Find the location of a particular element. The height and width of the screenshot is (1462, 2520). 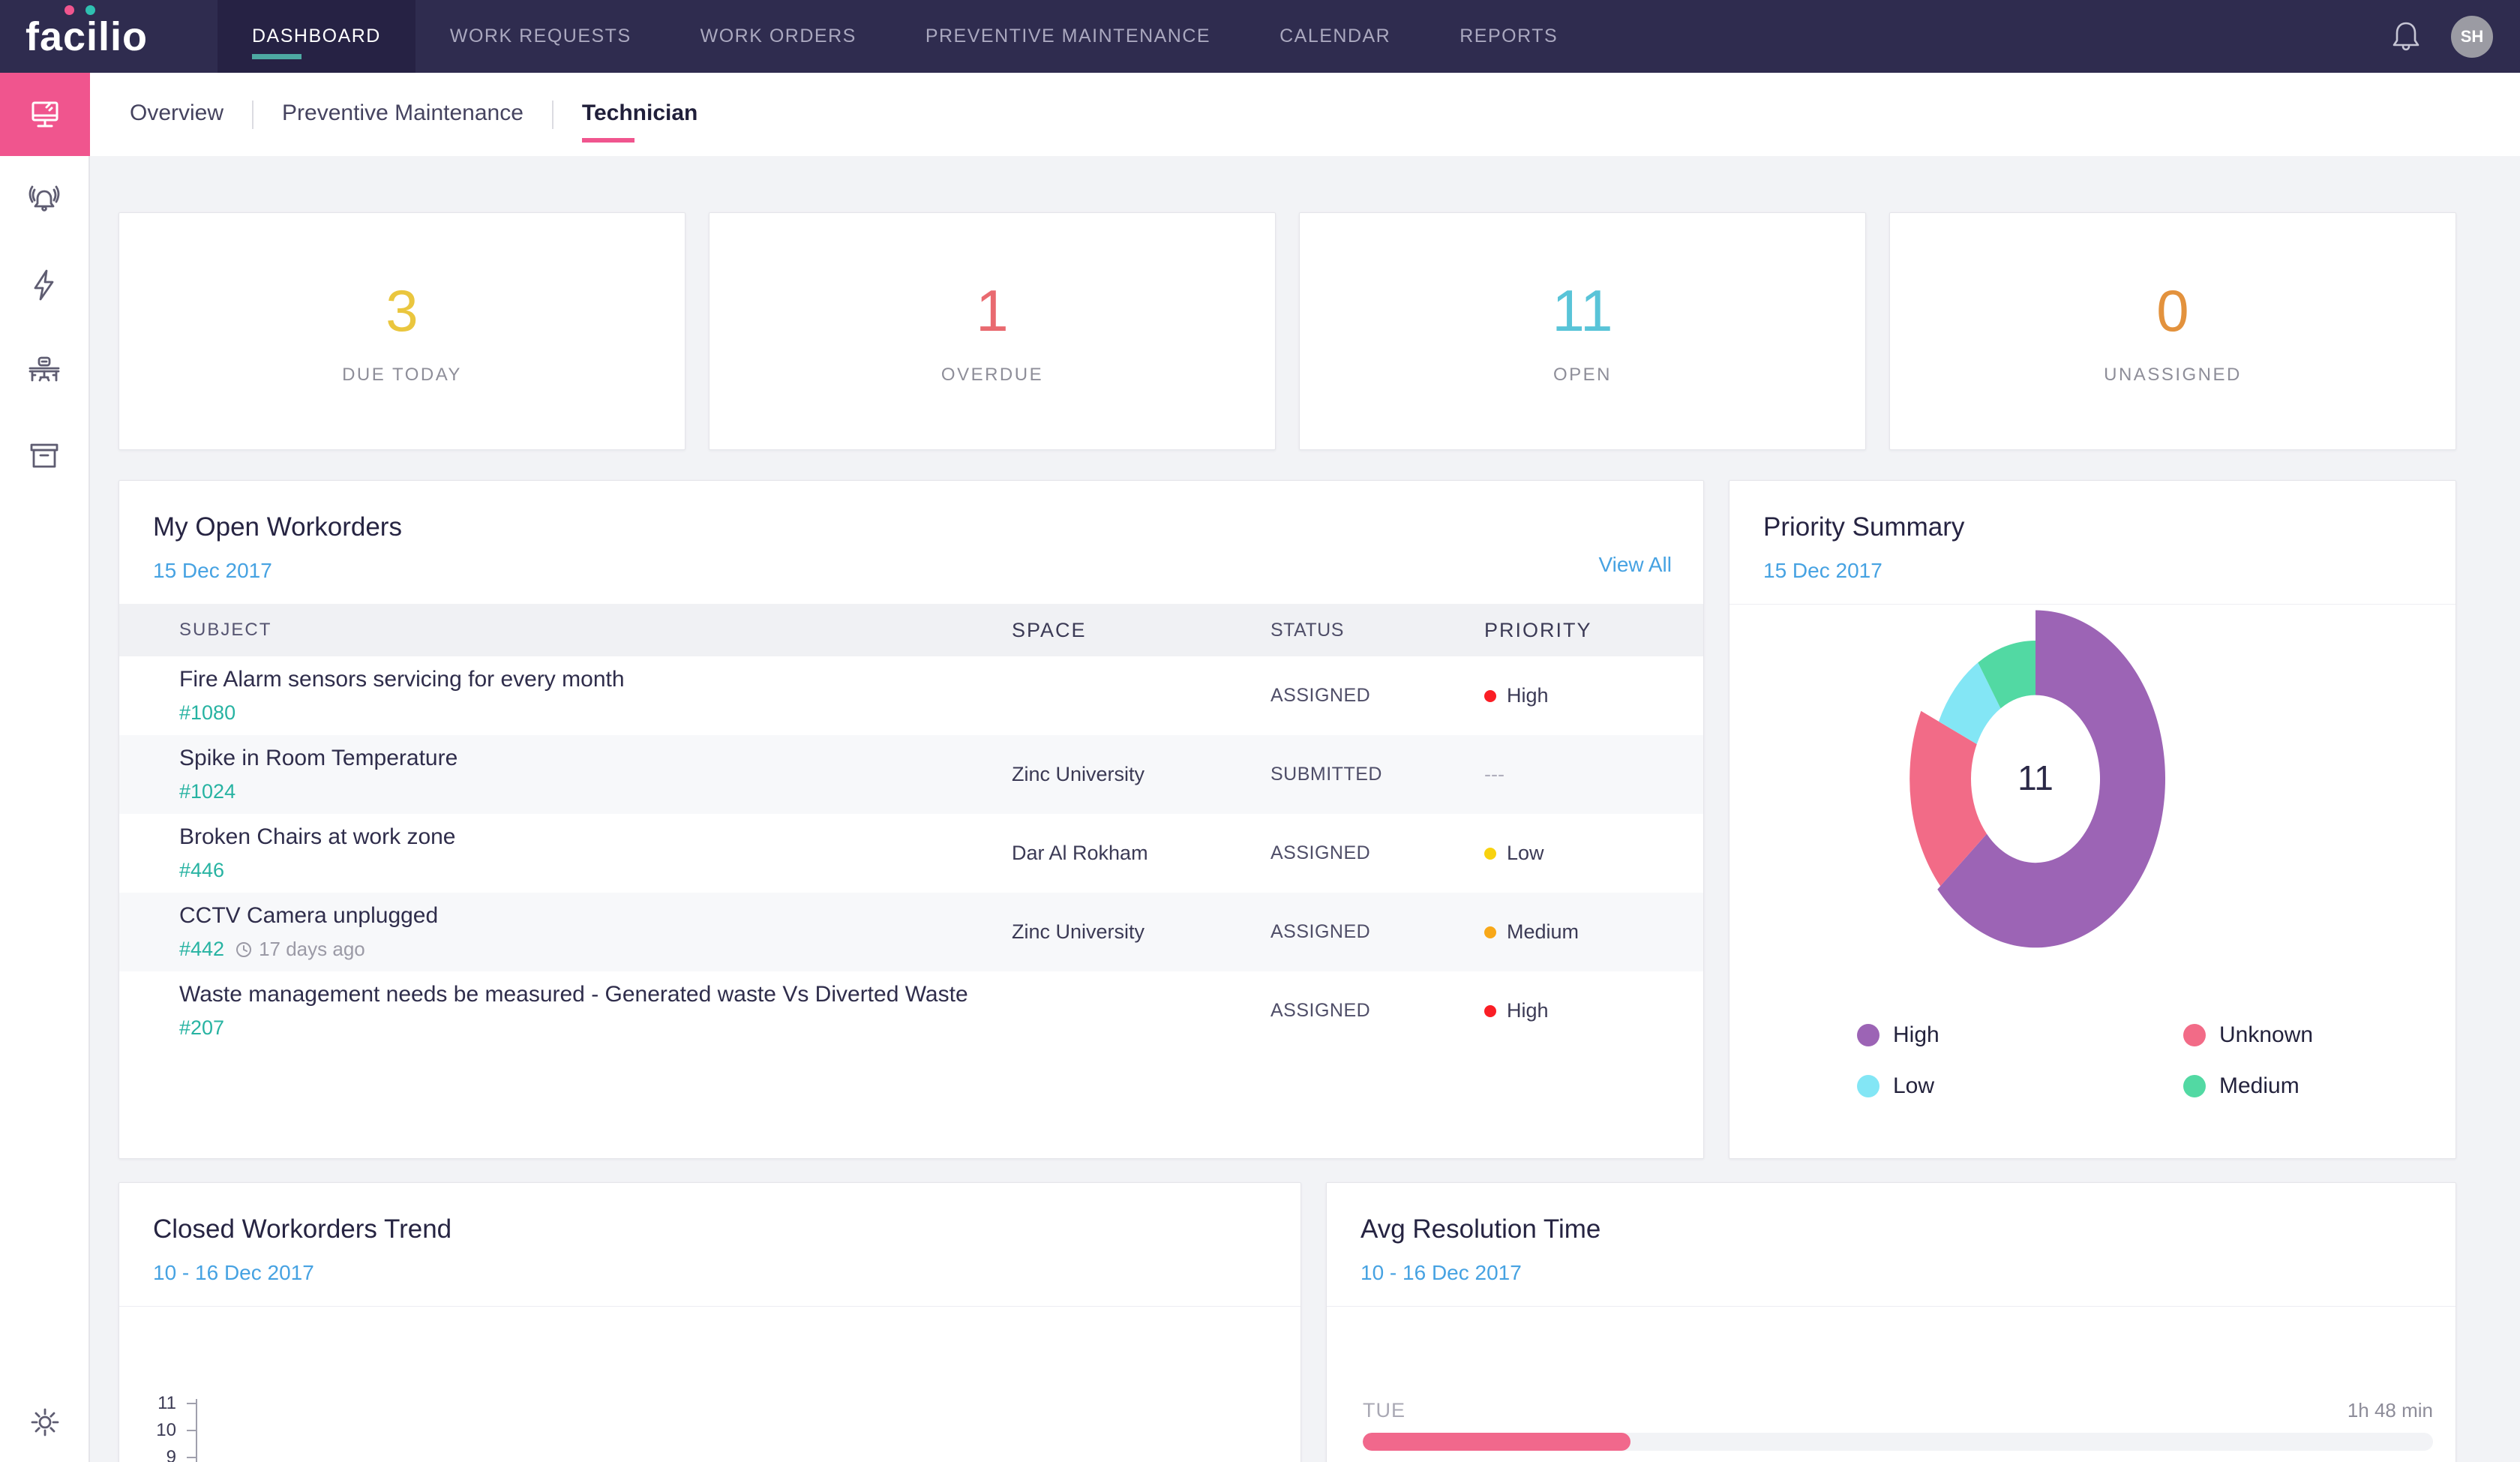

sidebar-item-inventory is located at coordinates (44, 456).